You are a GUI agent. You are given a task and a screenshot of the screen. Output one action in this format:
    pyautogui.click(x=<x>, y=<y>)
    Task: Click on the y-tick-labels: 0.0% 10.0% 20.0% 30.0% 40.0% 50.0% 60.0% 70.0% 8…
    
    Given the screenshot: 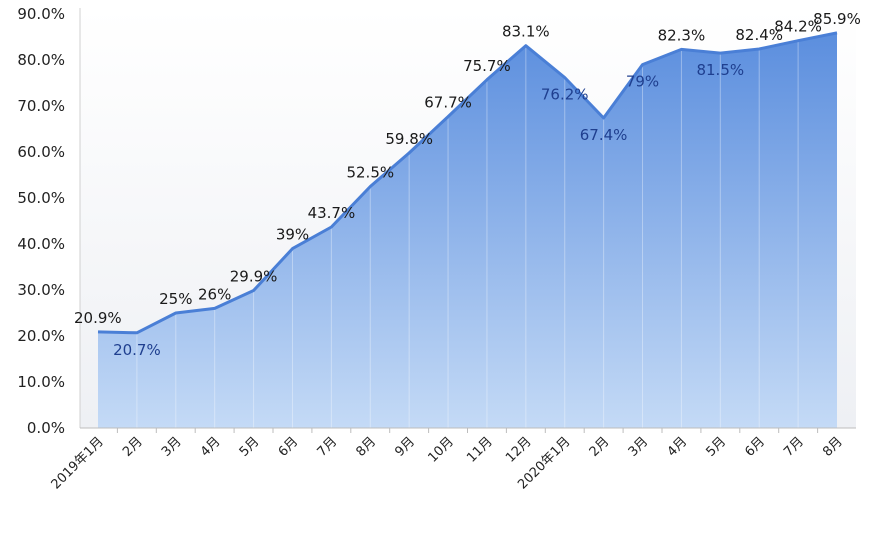 What is the action you would take?
    pyautogui.click(x=41, y=221)
    